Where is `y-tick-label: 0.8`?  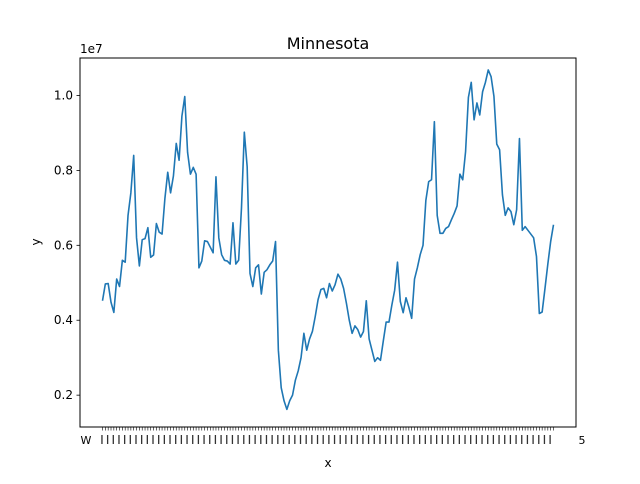
y-tick-label: 0.8 is located at coordinates (63, 170).